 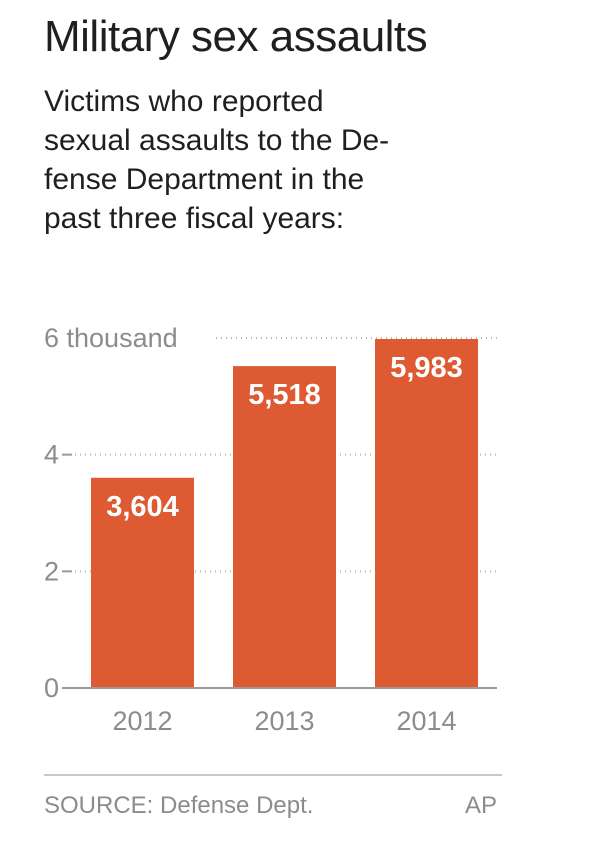 I want to click on bar-value-label: 5,518, so click(x=284, y=395).